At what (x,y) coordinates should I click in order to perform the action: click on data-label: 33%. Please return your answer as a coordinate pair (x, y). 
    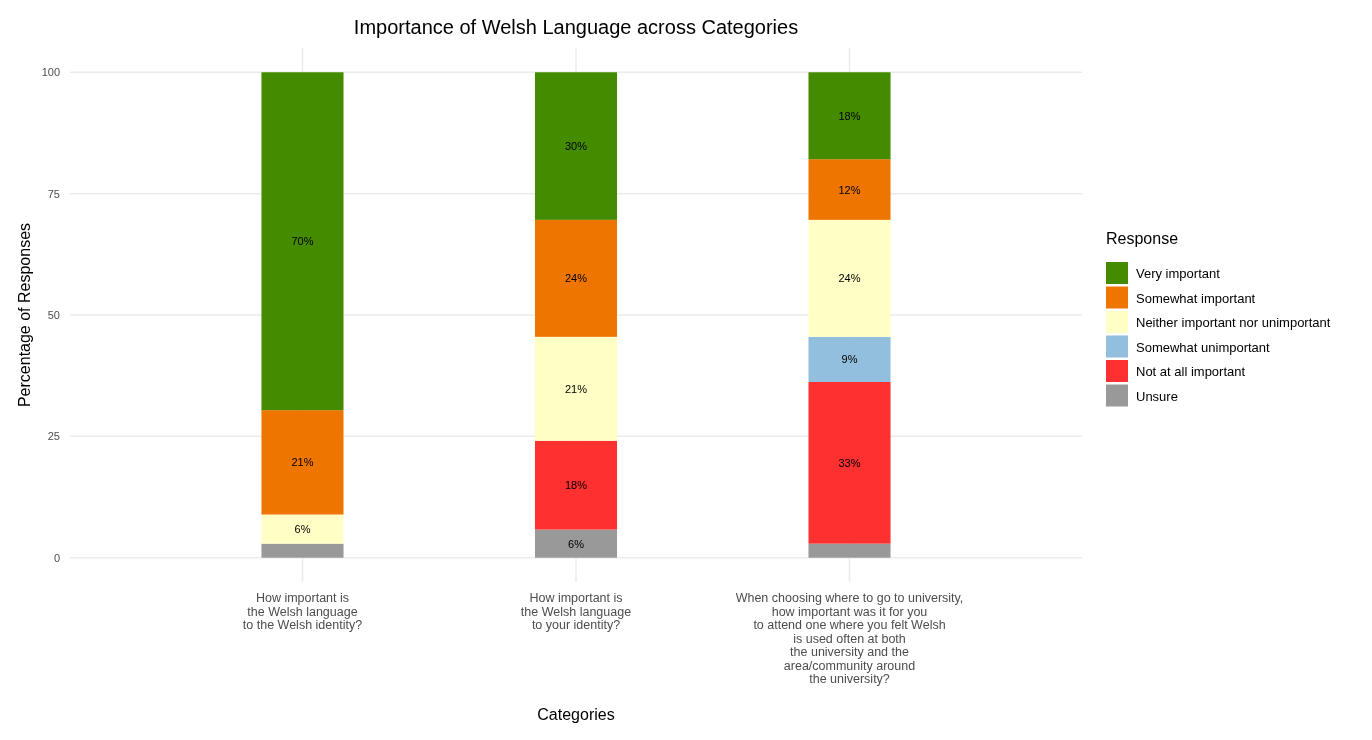
    Looking at the image, I should click on (849, 462).